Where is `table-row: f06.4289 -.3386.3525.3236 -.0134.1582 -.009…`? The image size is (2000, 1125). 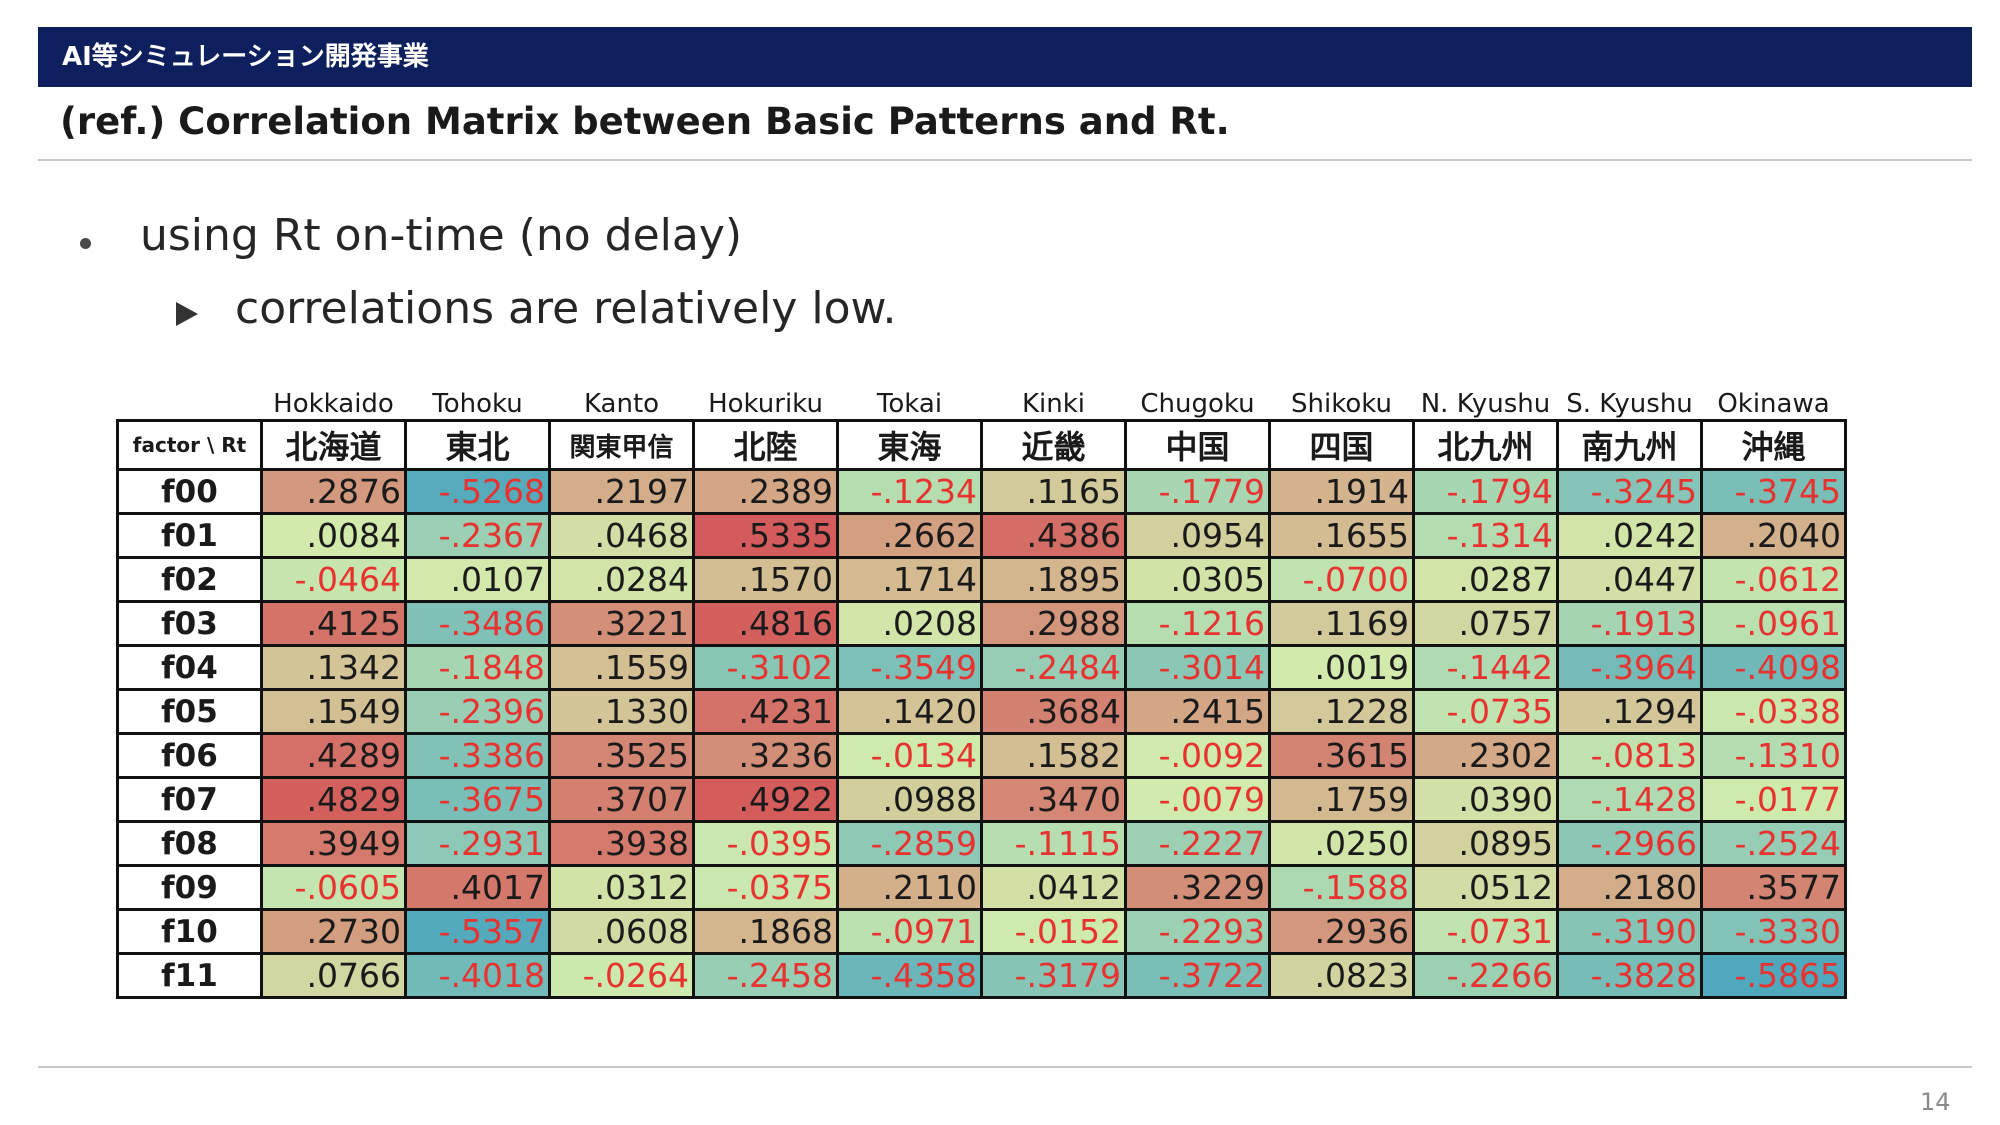 table-row: f06.4289 -.3386.3525.3236 -.0134.1582 -.009… is located at coordinates (981, 755).